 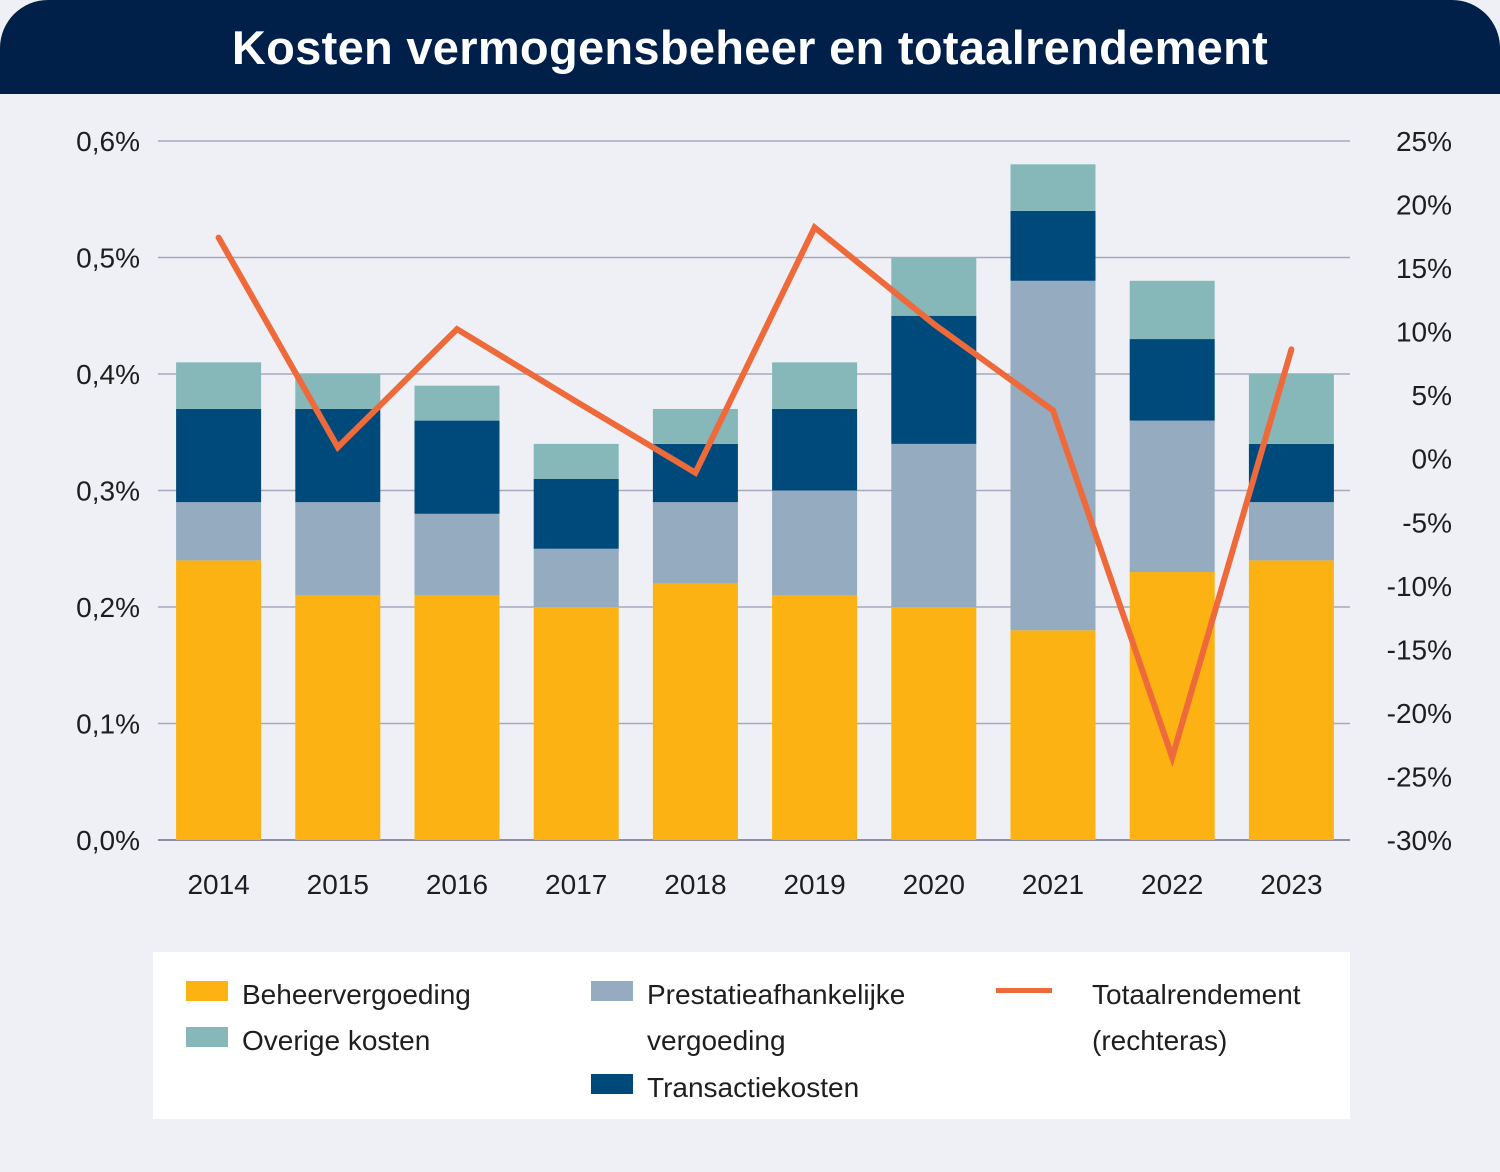 I want to click on bar-prestatieafhankelijke-vergoeding-2015, so click(x=338, y=549).